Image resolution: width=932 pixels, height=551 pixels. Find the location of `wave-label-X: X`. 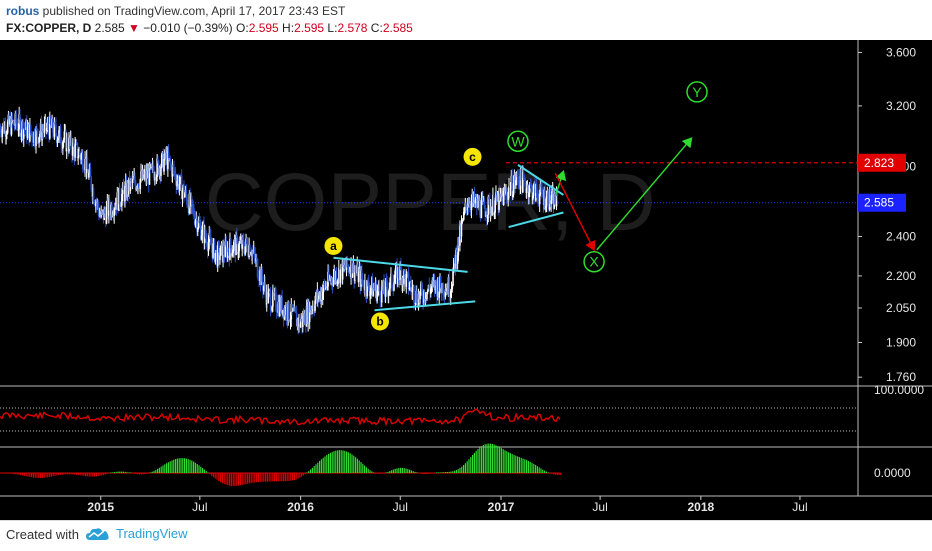

wave-label-X: X is located at coordinates (594, 262).